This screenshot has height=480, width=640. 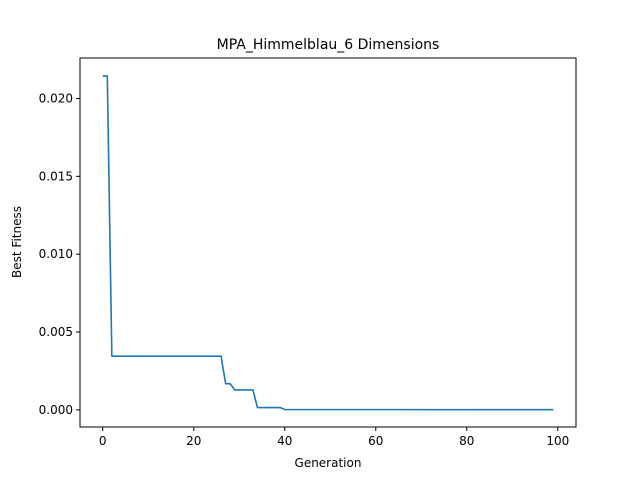 What do you see at coordinates (284, 441) in the screenshot?
I see `x-tick-label: 40` at bounding box center [284, 441].